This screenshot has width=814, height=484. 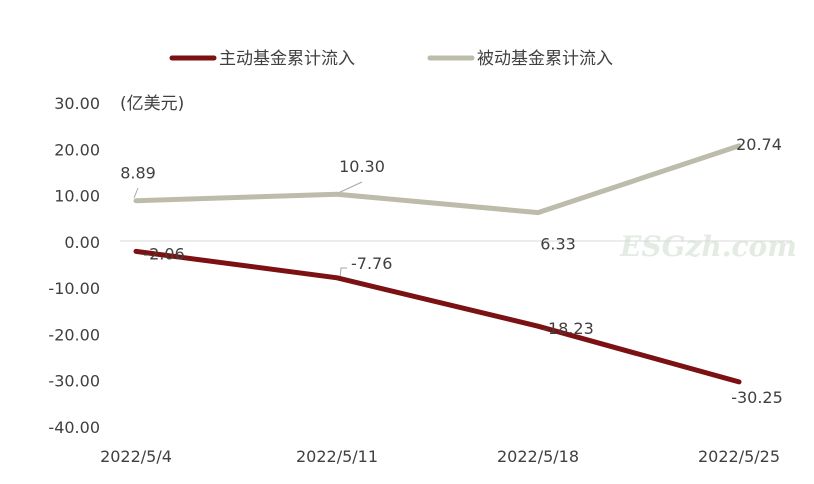 I want to click on x-tick-label: 2022/5/18, so click(x=538, y=456).